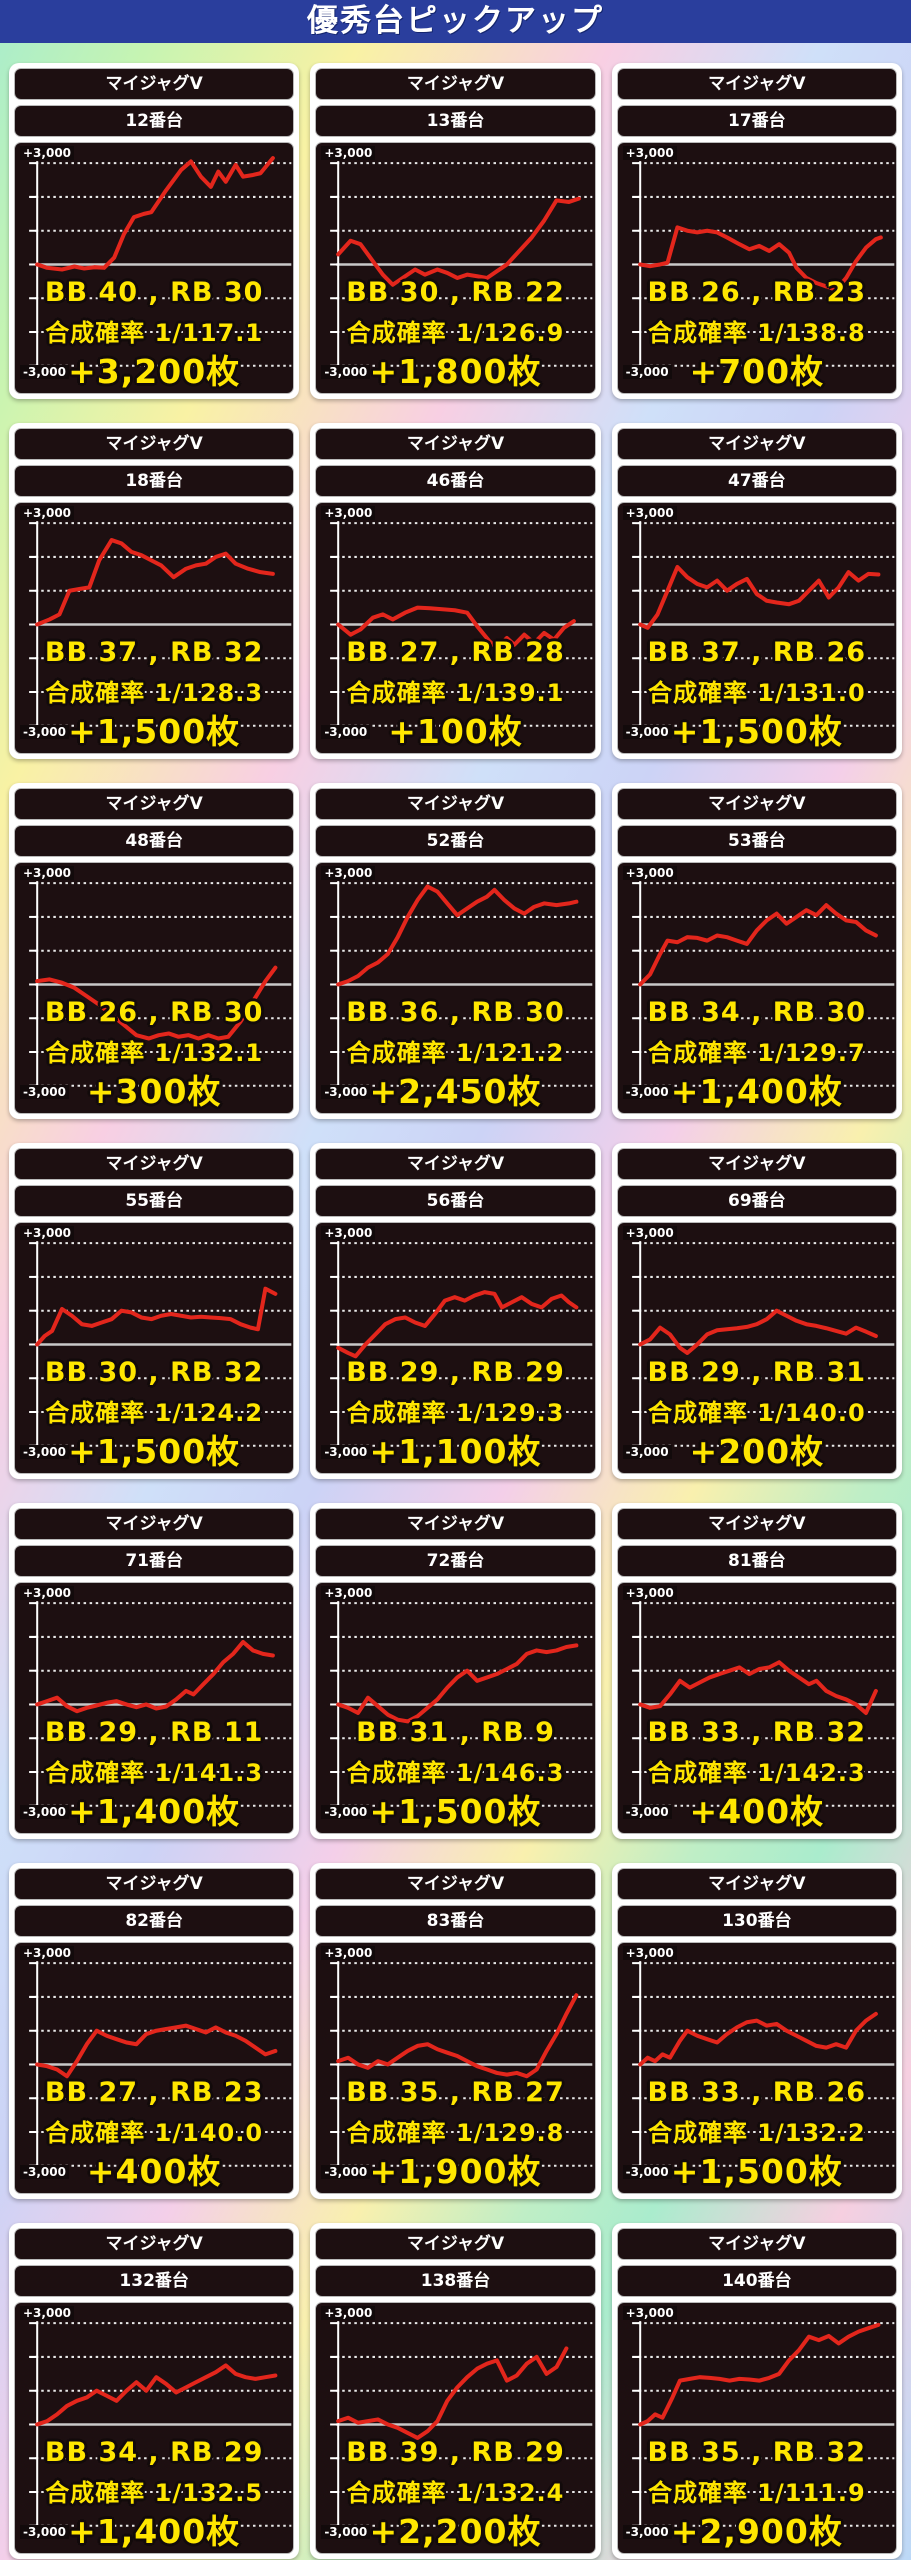 This screenshot has width=911, height=2560. Describe the element at coordinates (154, 121) in the screenshot. I see `machine-number-label: 12番台` at that location.